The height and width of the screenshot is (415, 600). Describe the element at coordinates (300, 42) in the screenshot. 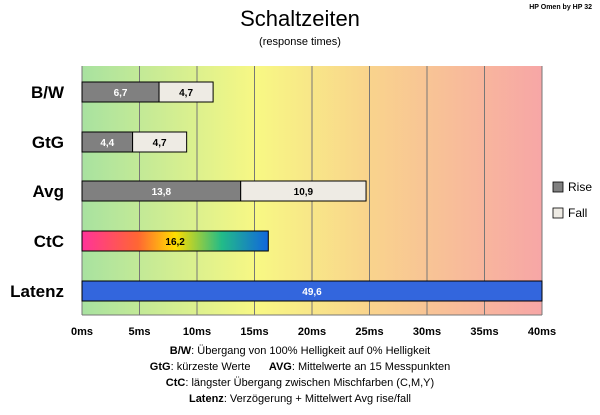

I see `chart-subtitle: (response times)` at that location.